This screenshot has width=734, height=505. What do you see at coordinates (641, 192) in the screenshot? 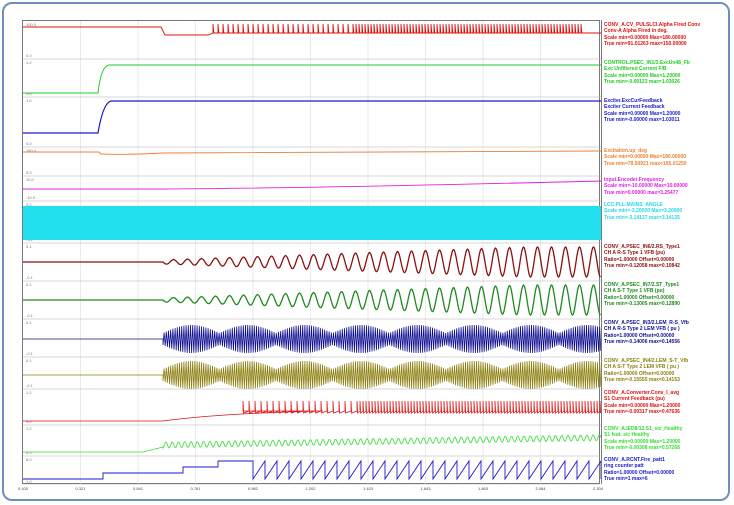
I see `legend-line: True min=0.00000 max=3.25477` at bounding box center [641, 192].